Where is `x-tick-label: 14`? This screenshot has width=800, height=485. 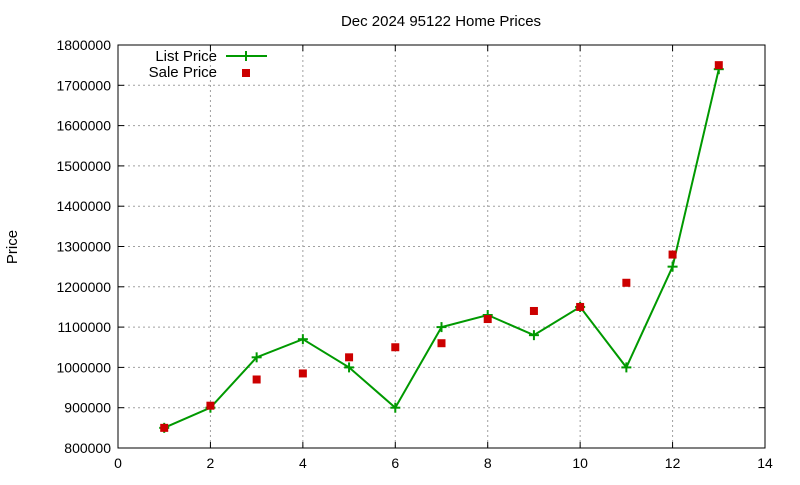
x-tick-label: 14 is located at coordinates (765, 463).